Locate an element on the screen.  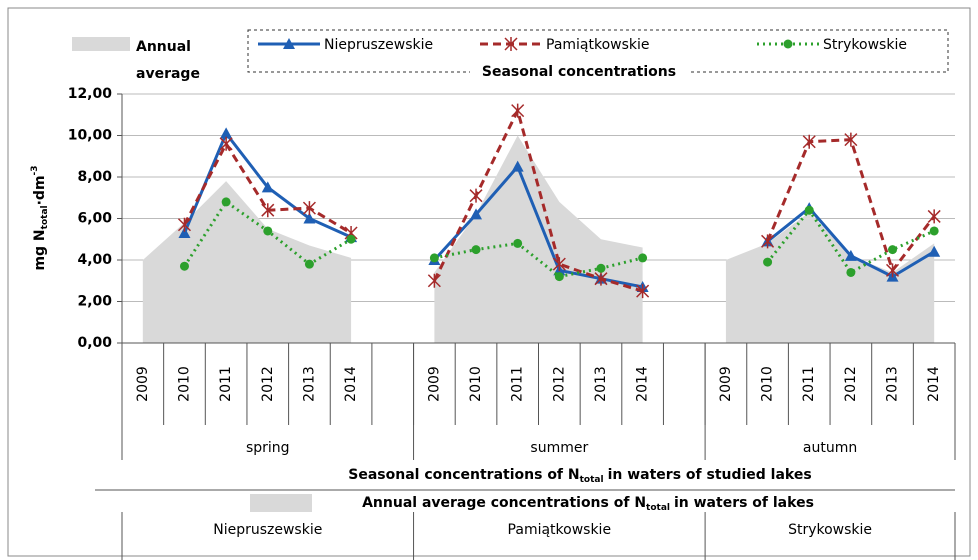
y-tick-label: 0,00 is located at coordinates (94, 343).